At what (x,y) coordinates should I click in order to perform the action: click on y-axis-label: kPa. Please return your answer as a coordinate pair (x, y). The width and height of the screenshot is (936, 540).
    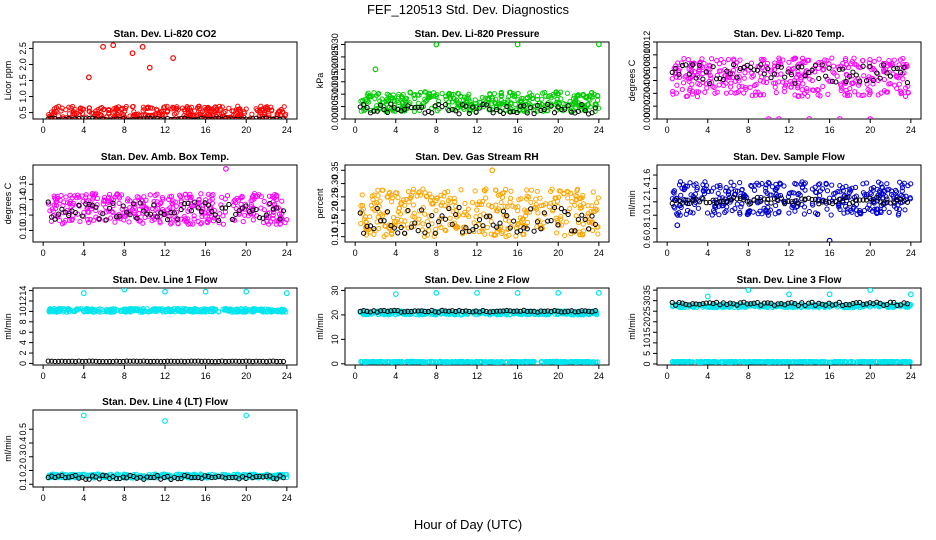
    Looking at the image, I should click on (320, 81).